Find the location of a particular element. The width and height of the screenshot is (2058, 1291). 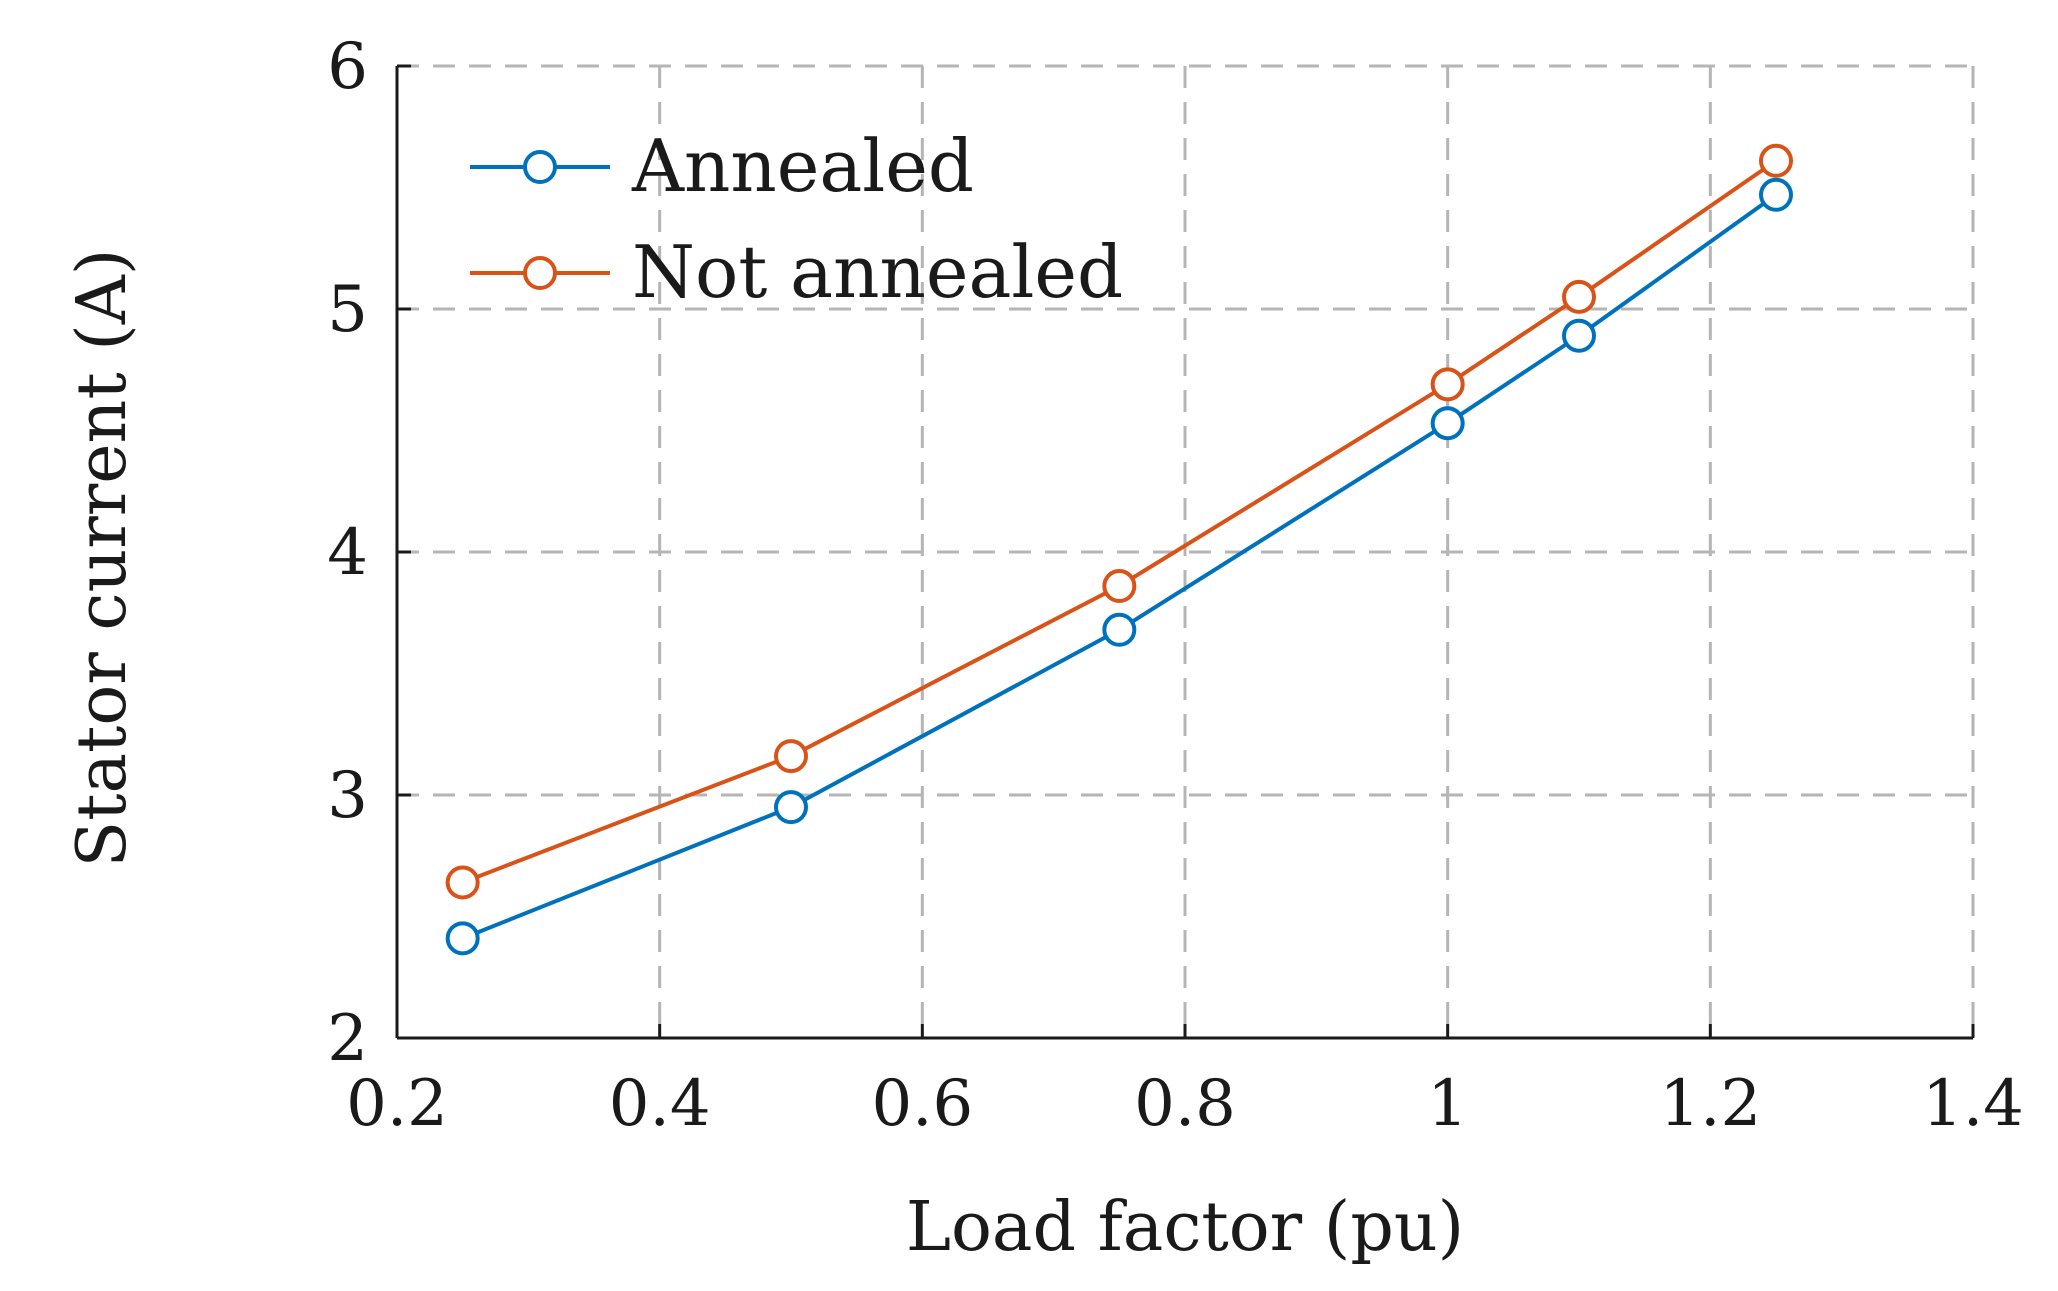

y-tick-label: 6 is located at coordinates (347, 67).